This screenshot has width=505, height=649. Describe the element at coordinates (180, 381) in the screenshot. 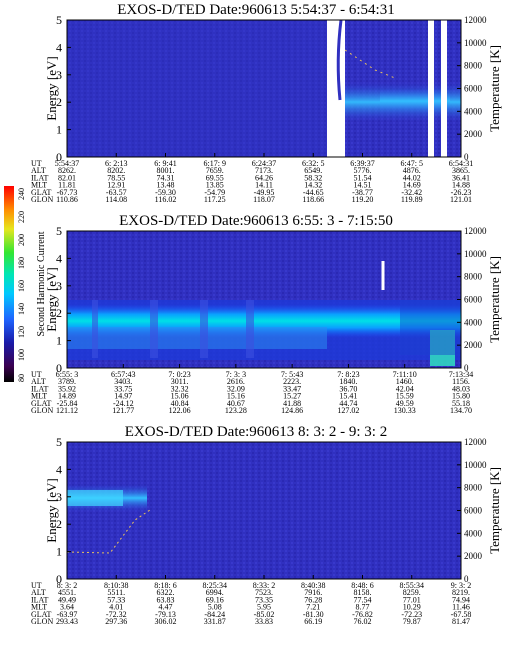

I see `cell-alt: 3011.` at that location.